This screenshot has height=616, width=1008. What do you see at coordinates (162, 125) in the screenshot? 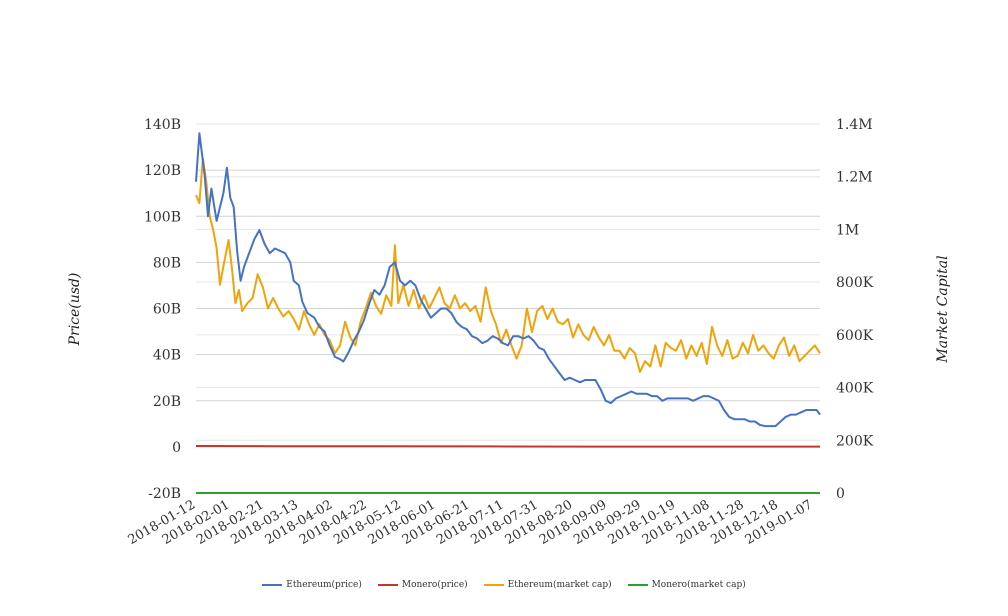
I see `y-tick-label: 140B` at bounding box center [162, 125].